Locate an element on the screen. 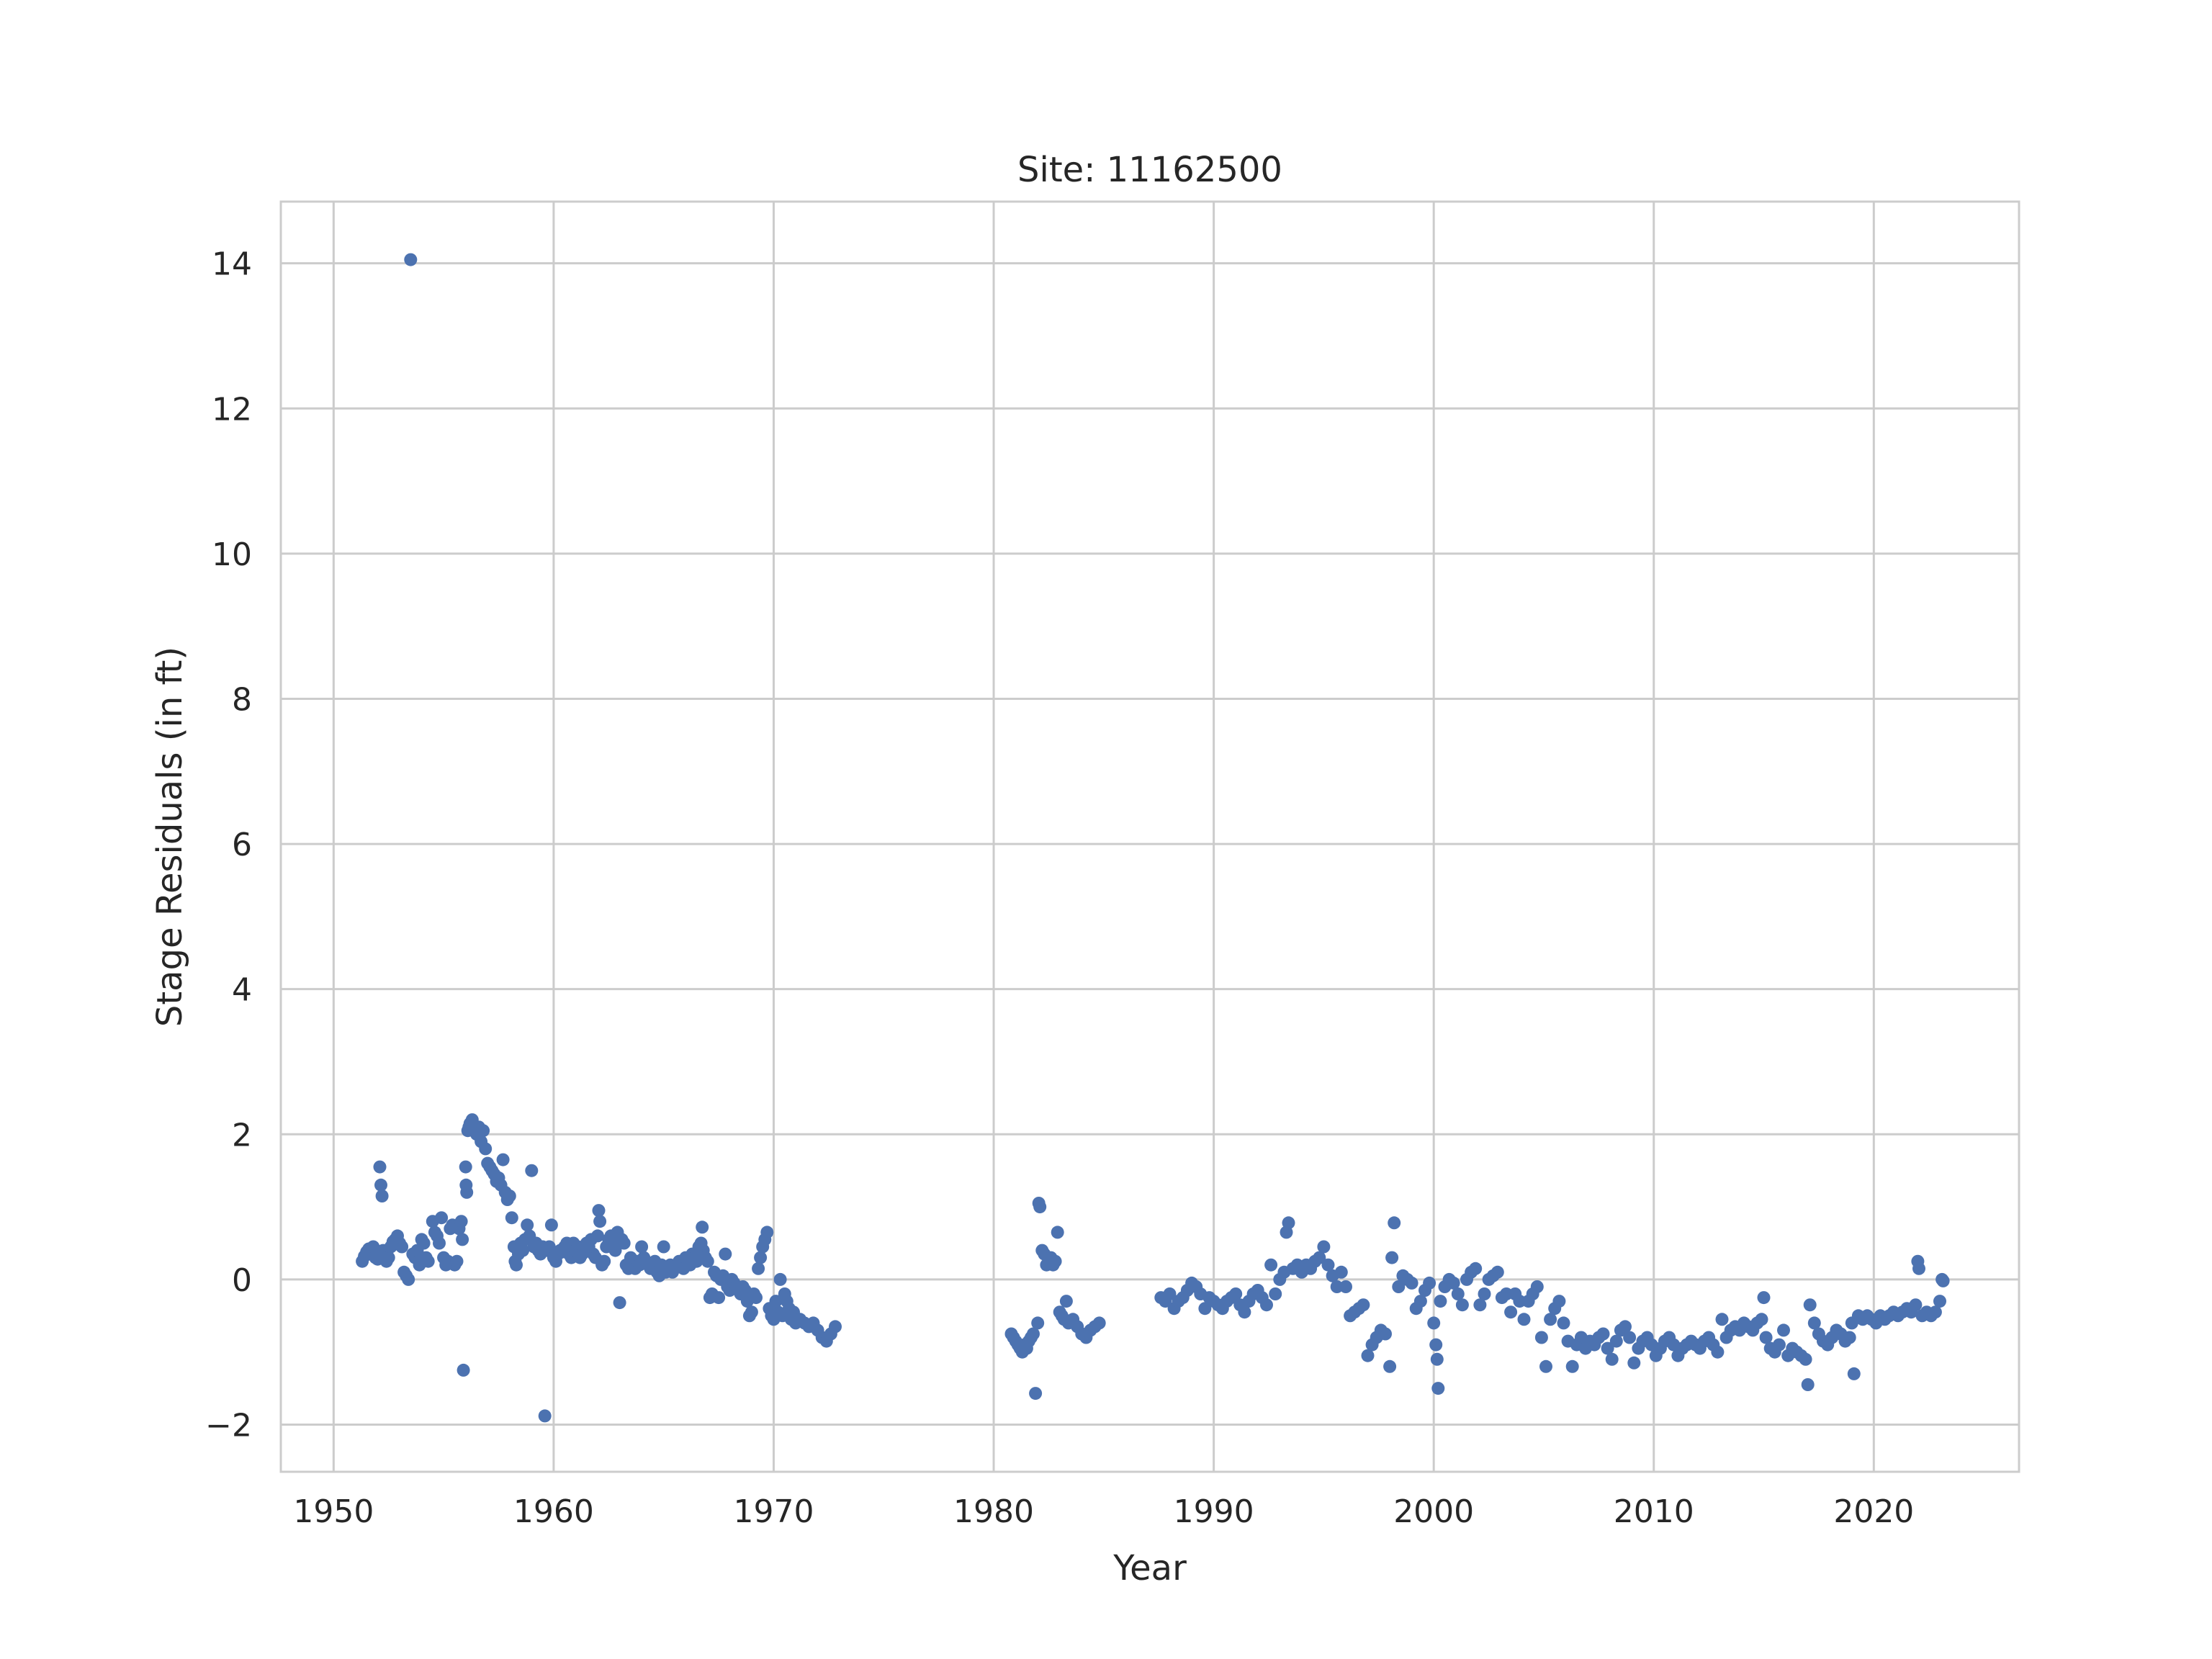  x-tick-label: 2010 is located at coordinates (1654, 1512).